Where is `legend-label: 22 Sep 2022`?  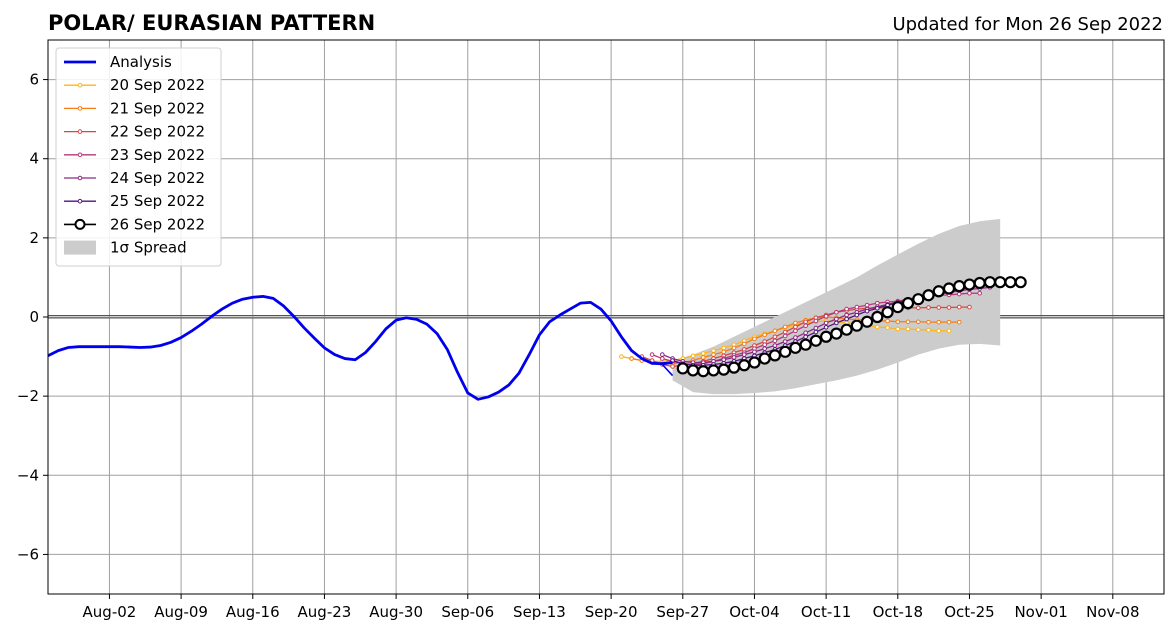 legend-label: 22 Sep 2022 is located at coordinates (157, 132).